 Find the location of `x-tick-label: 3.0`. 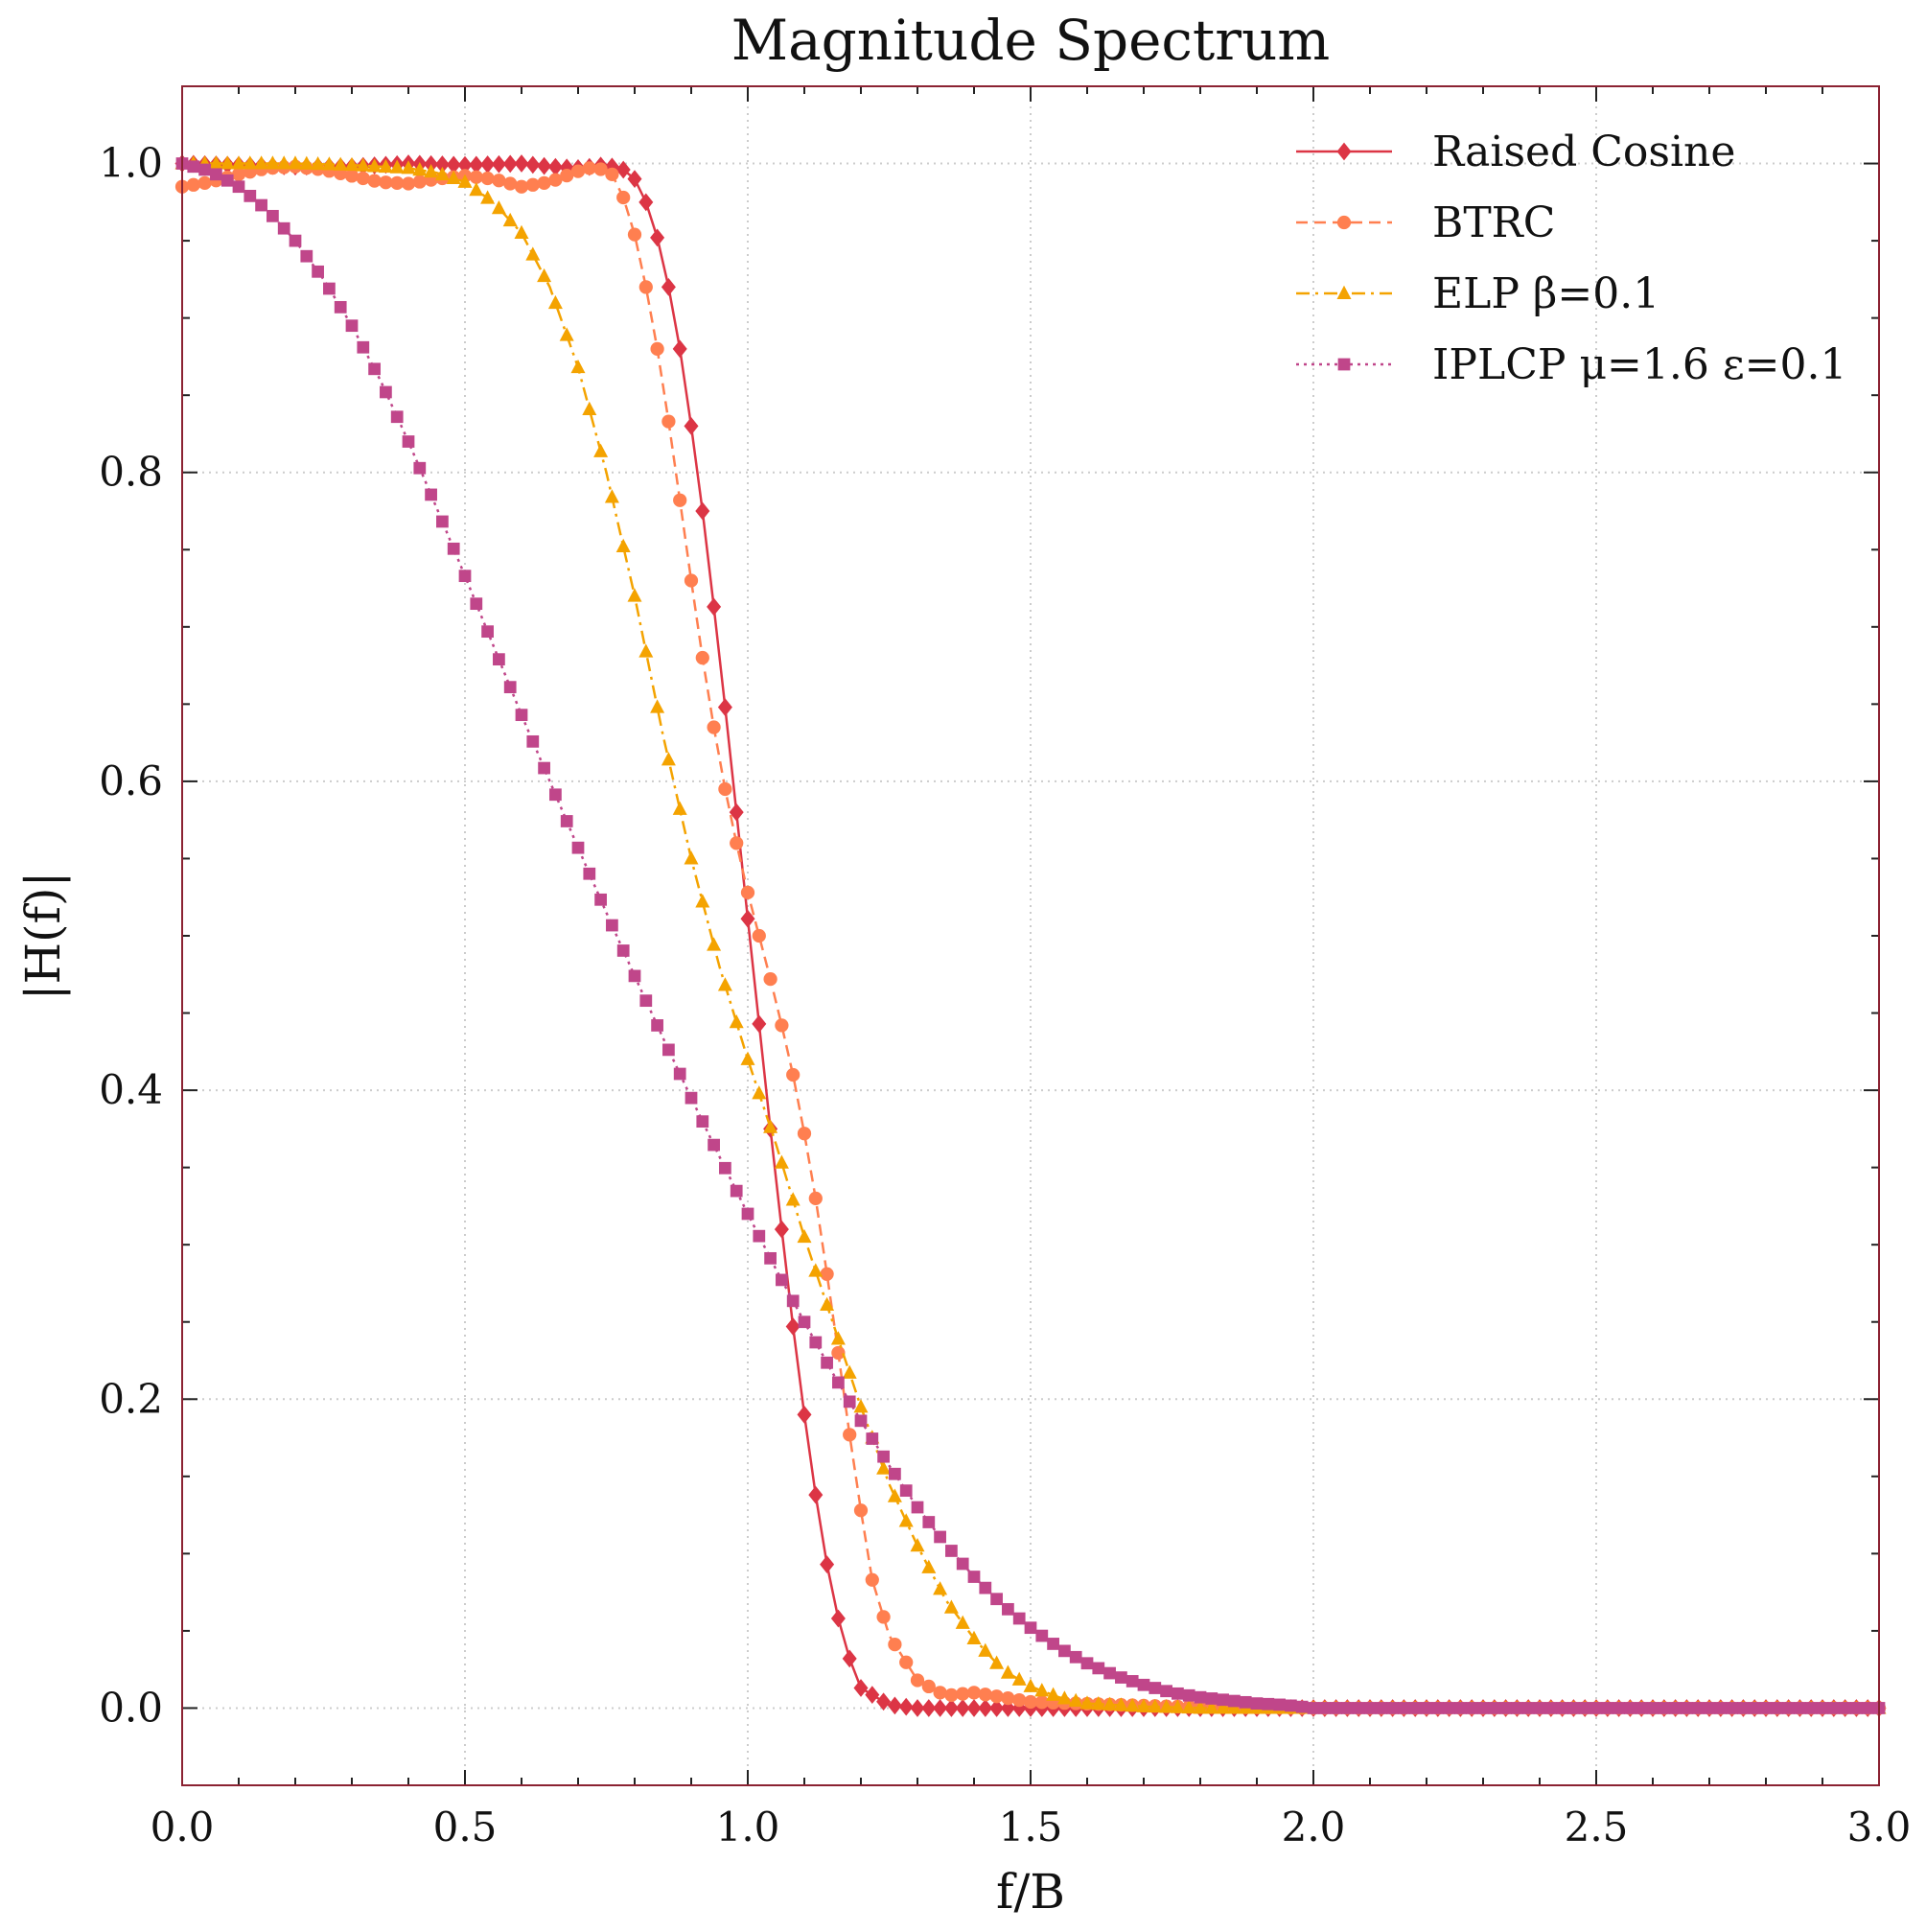

x-tick-label: 3.0 is located at coordinates (1880, 1827).